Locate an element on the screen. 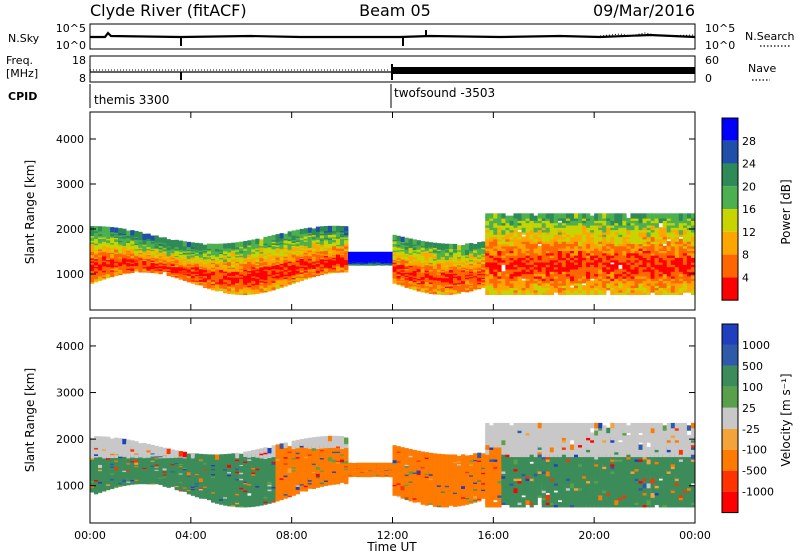  cpid-row: CPID themis 3300 twofsound -3503 is located at coordinates (251, 96).